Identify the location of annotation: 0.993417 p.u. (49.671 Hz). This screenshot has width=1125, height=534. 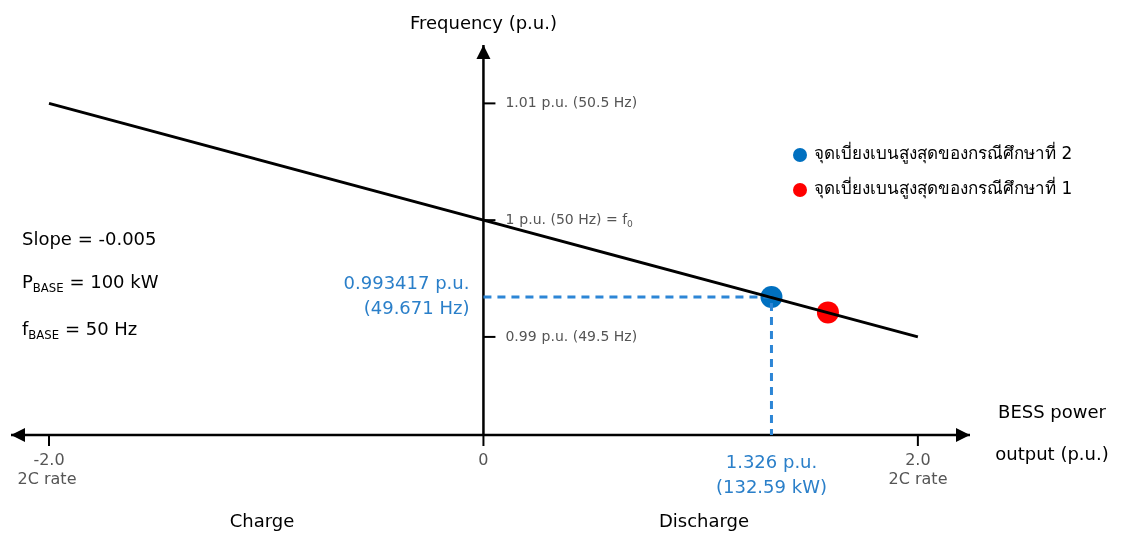
(406, 294).